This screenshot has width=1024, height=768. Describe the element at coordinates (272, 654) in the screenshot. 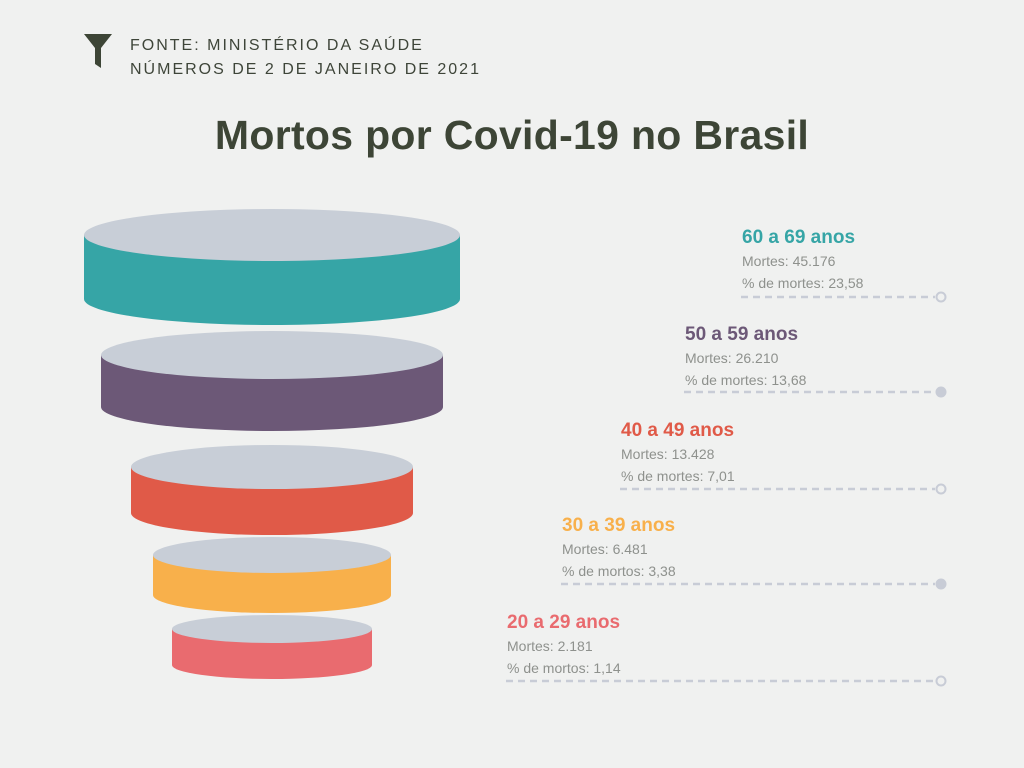

I see `funnel-tier-body` at that location.